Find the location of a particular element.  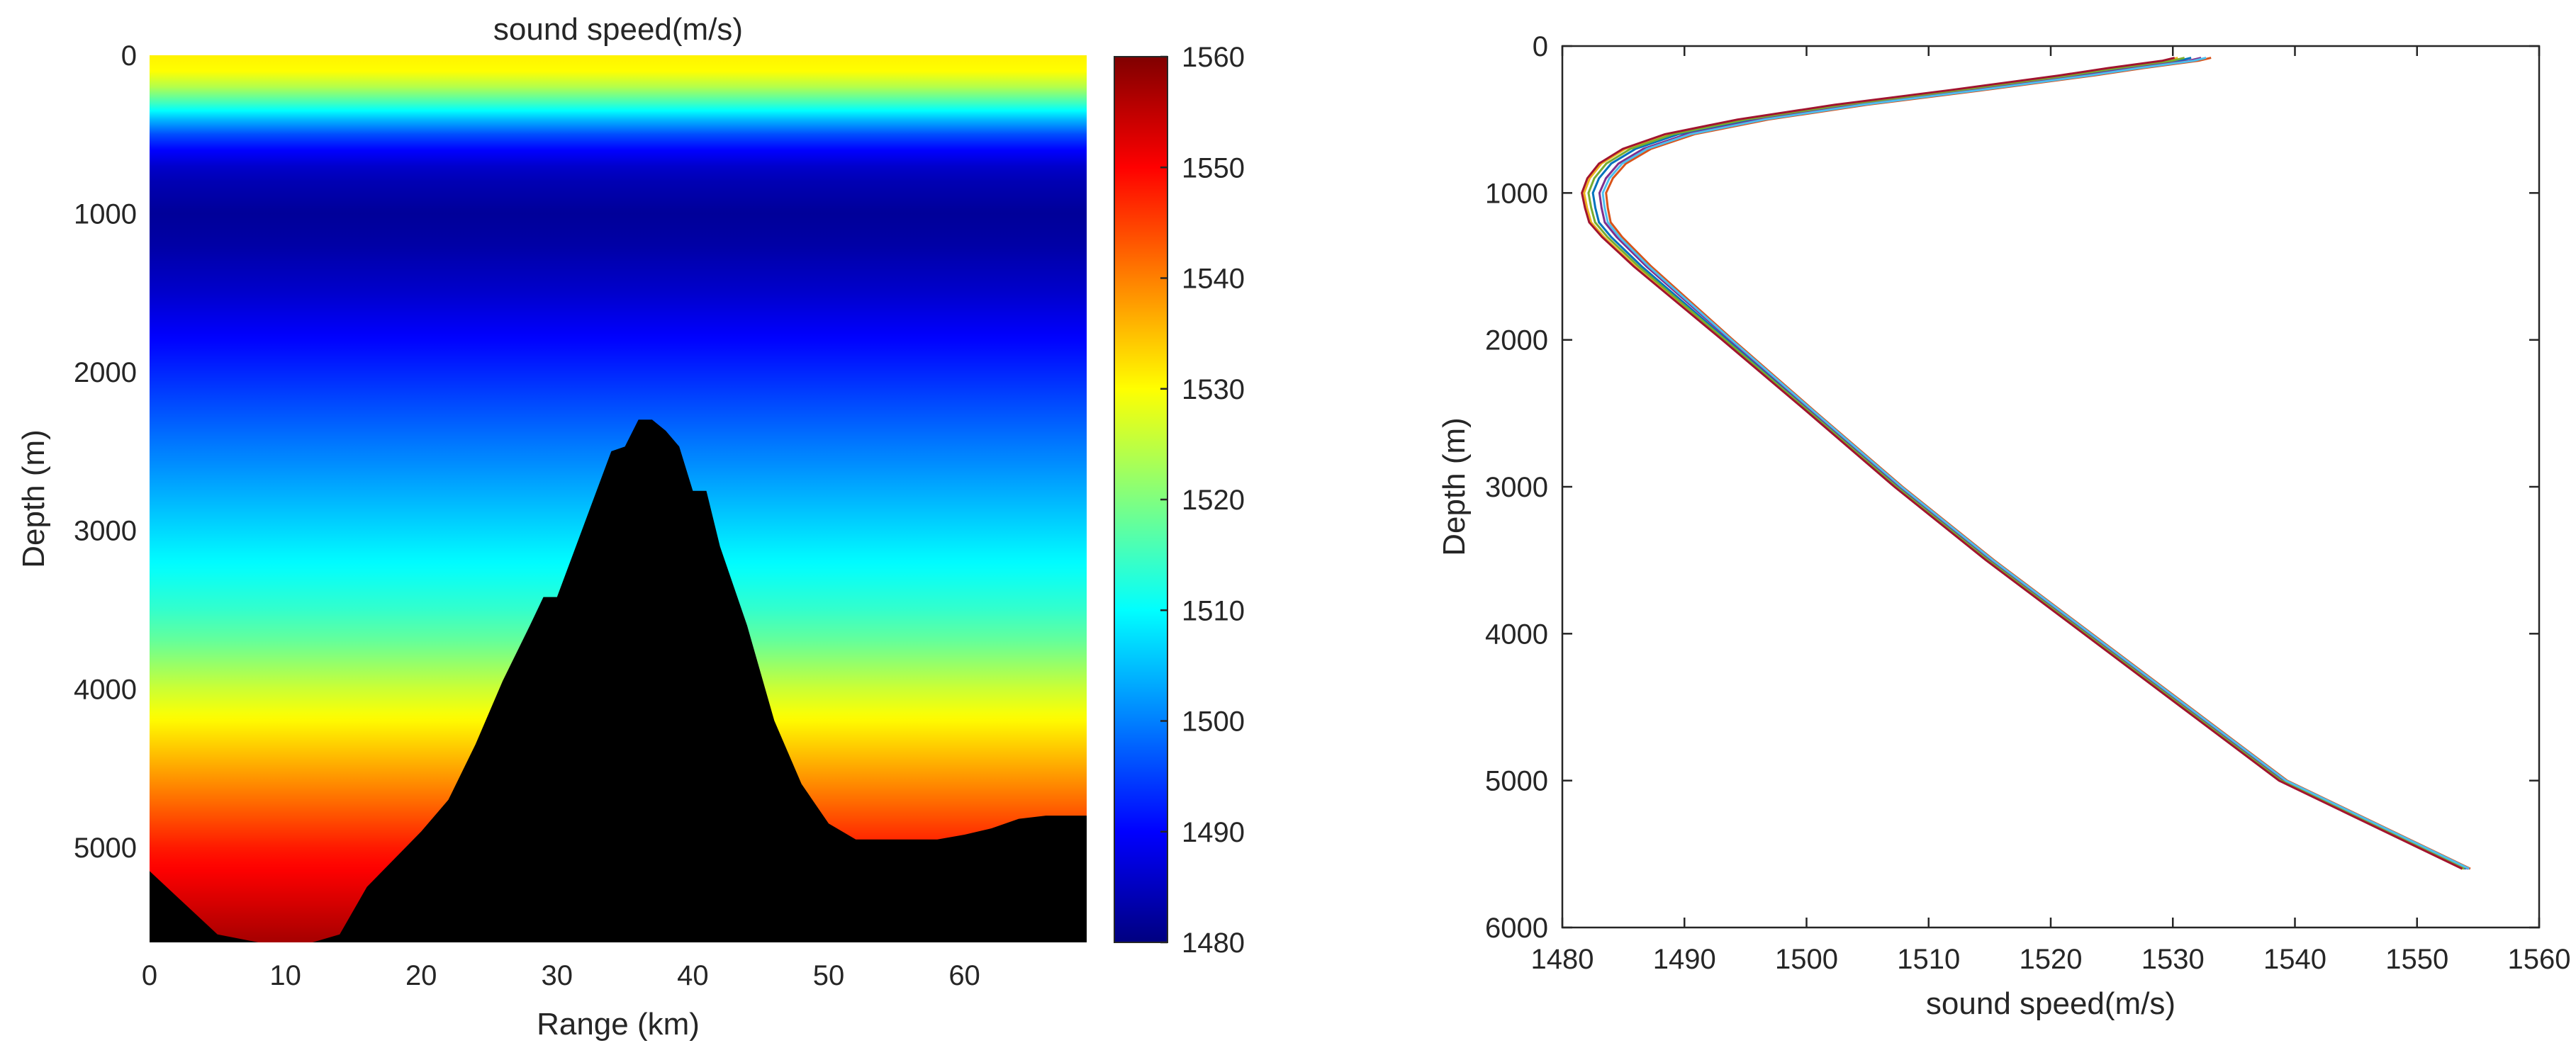

colorbar-tick-label: 1560 is located at coordinates (1213, 57).